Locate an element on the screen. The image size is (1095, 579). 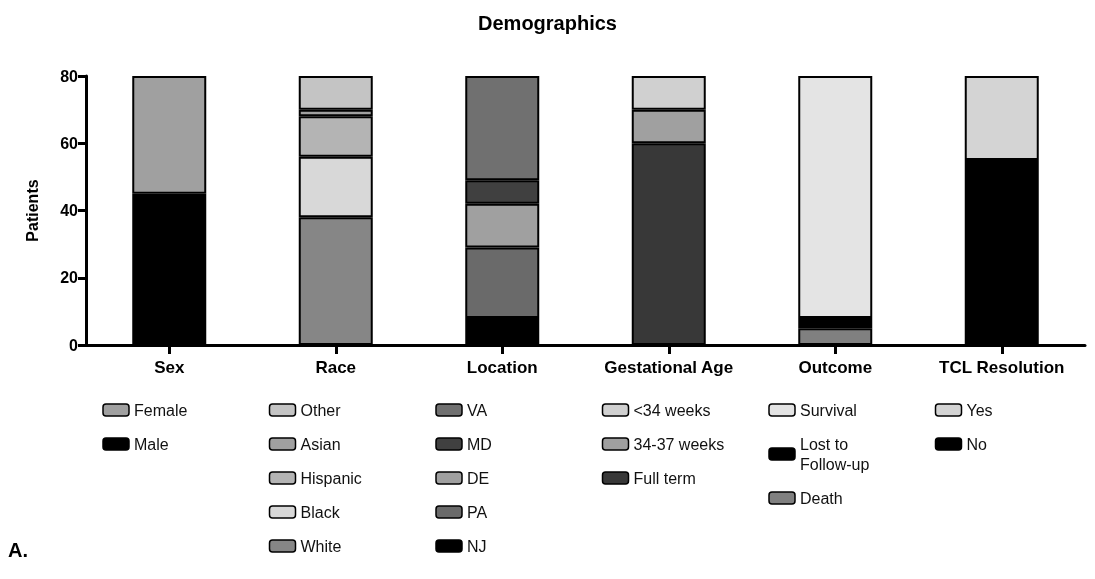
x-tick-label: Location is located at coordinates (502, 367).